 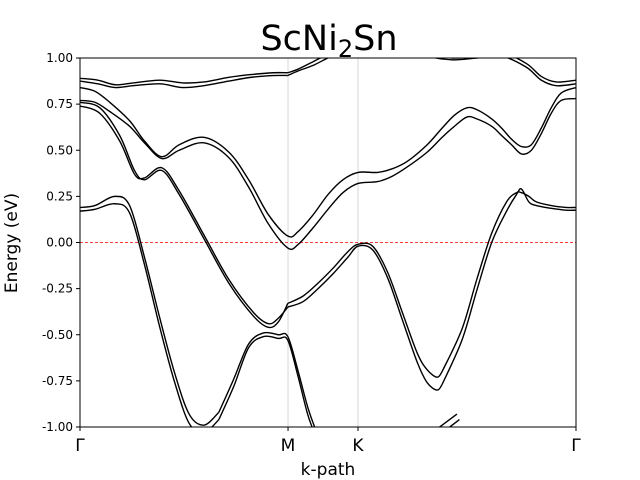 I want to click on y-tick-label: -0.25, so click(x=57, y=289).